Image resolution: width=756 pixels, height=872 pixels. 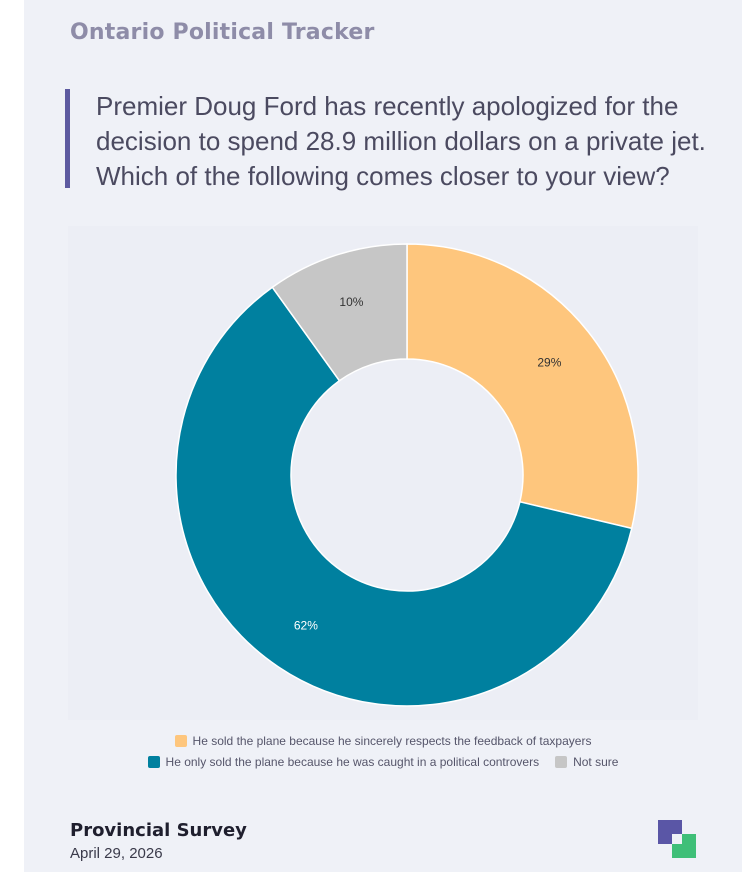 I want to click on legend-swatch-not-sure, so click(x=561, y=762).